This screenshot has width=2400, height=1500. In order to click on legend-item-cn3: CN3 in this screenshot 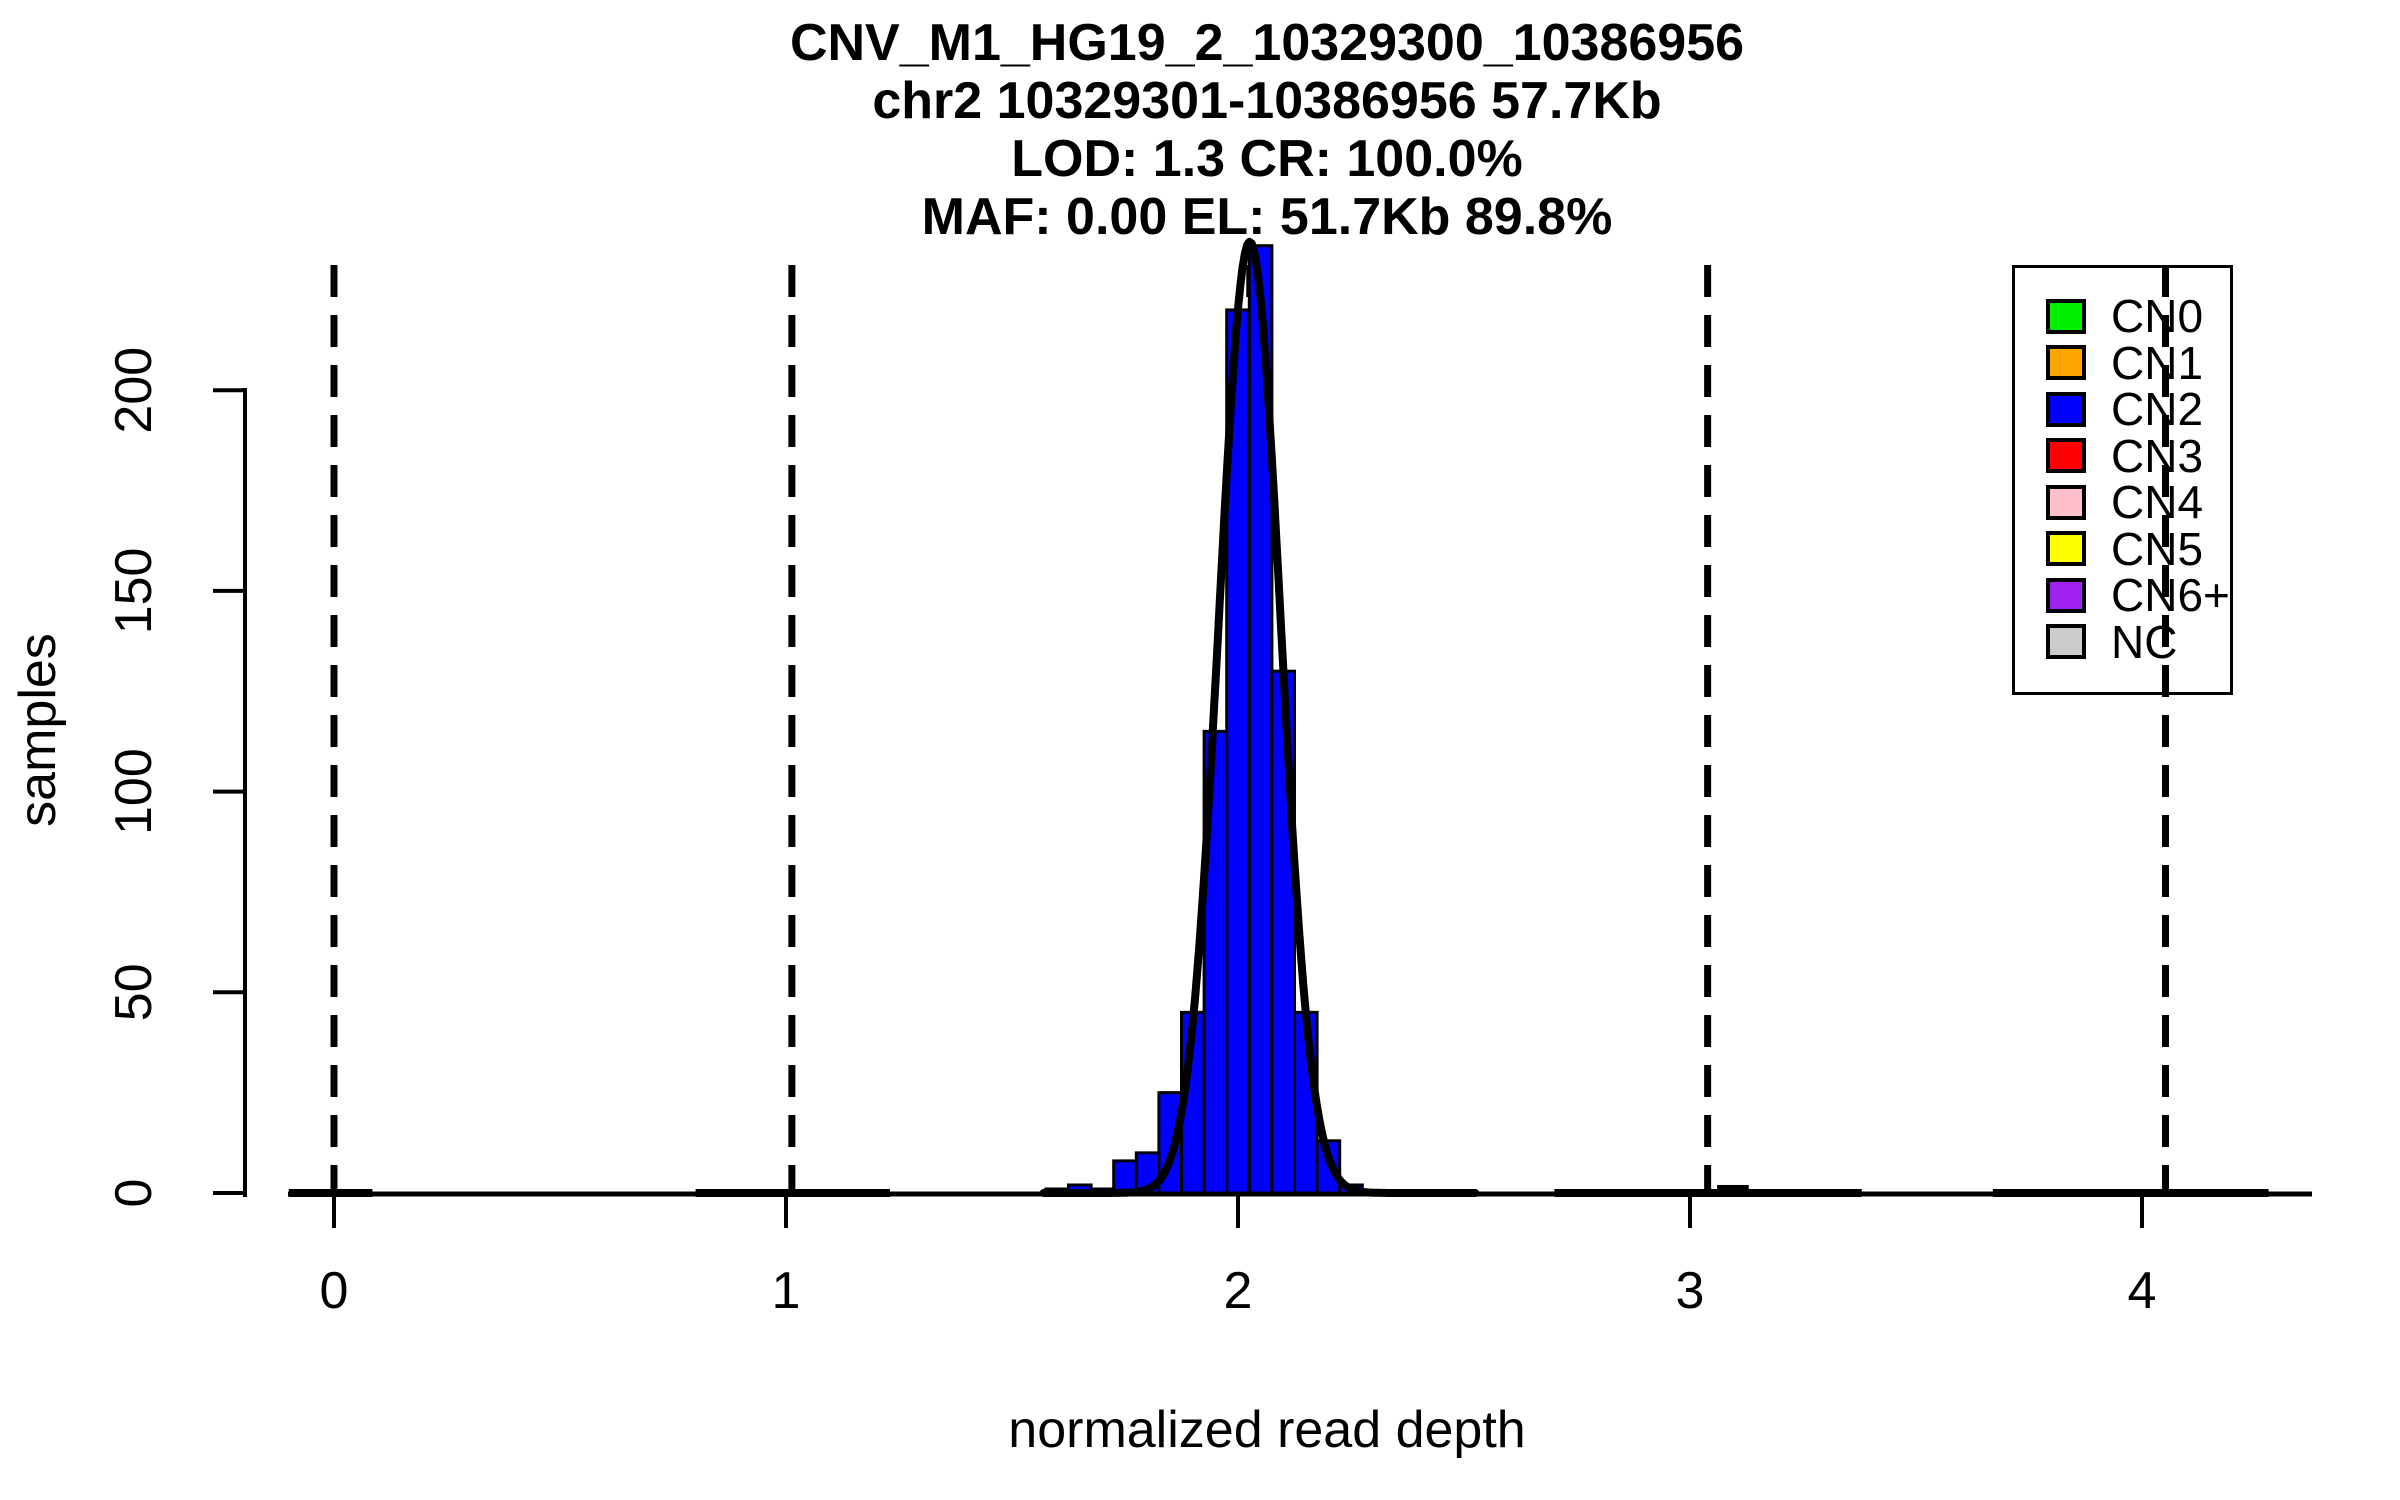, I will do `click(2122, 455)`.